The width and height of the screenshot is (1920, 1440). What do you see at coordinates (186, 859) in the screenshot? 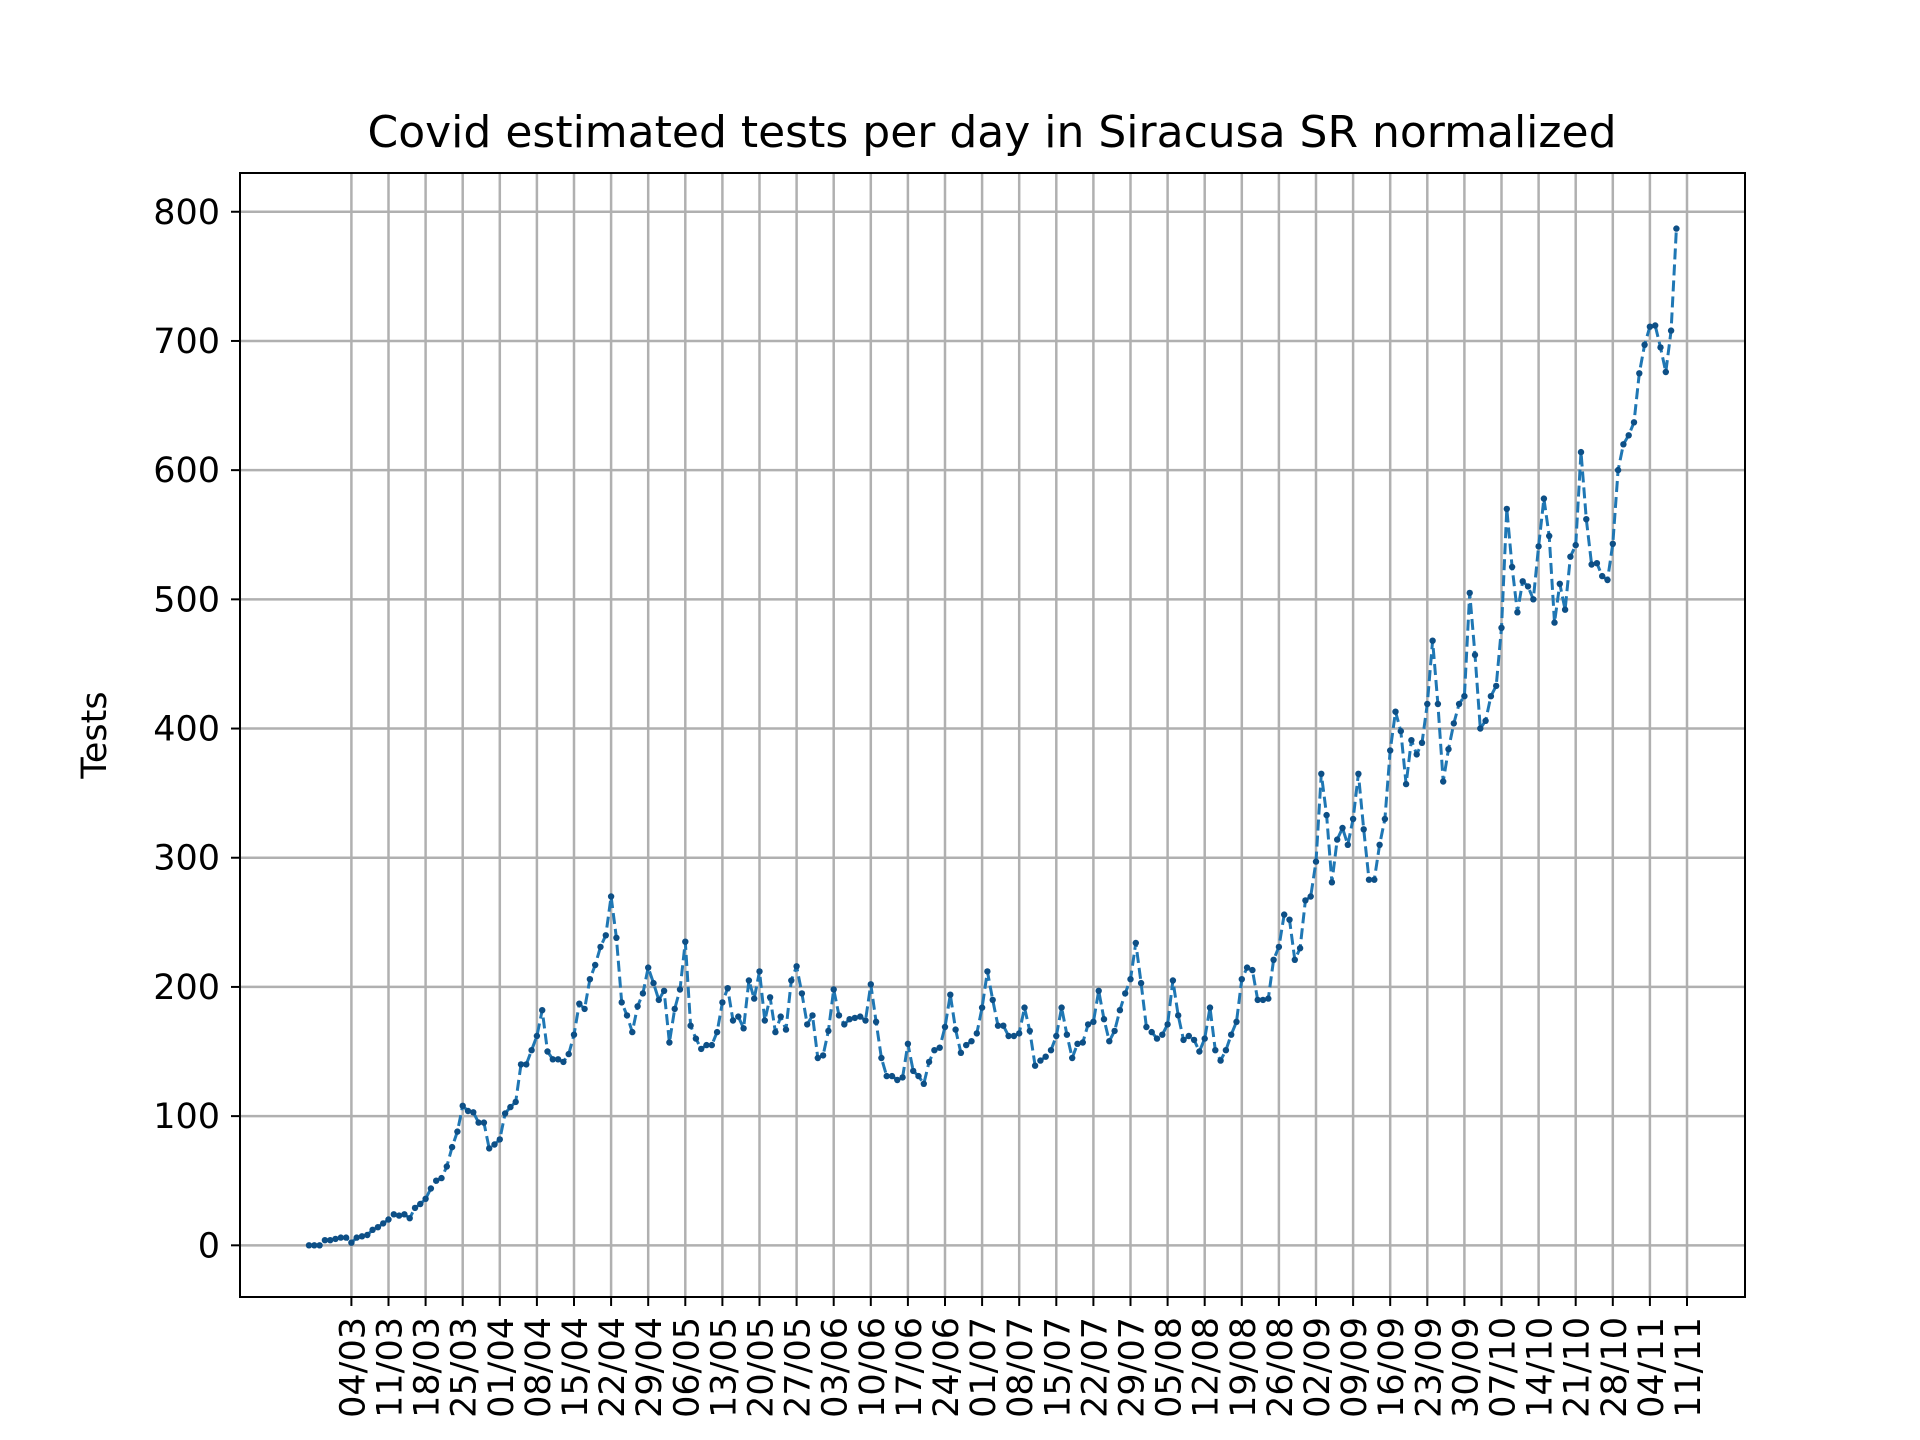
I see `y-tick-label: 300` at bounding box center [186, 859].